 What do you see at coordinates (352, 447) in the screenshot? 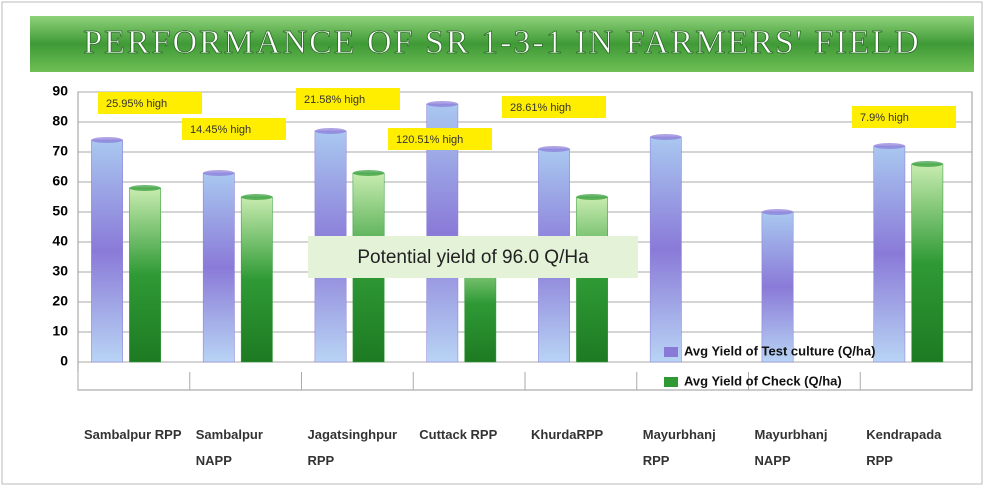
I see `x-tick-label: Jagatsinghpur RPP` at bounding box center [352, 447].